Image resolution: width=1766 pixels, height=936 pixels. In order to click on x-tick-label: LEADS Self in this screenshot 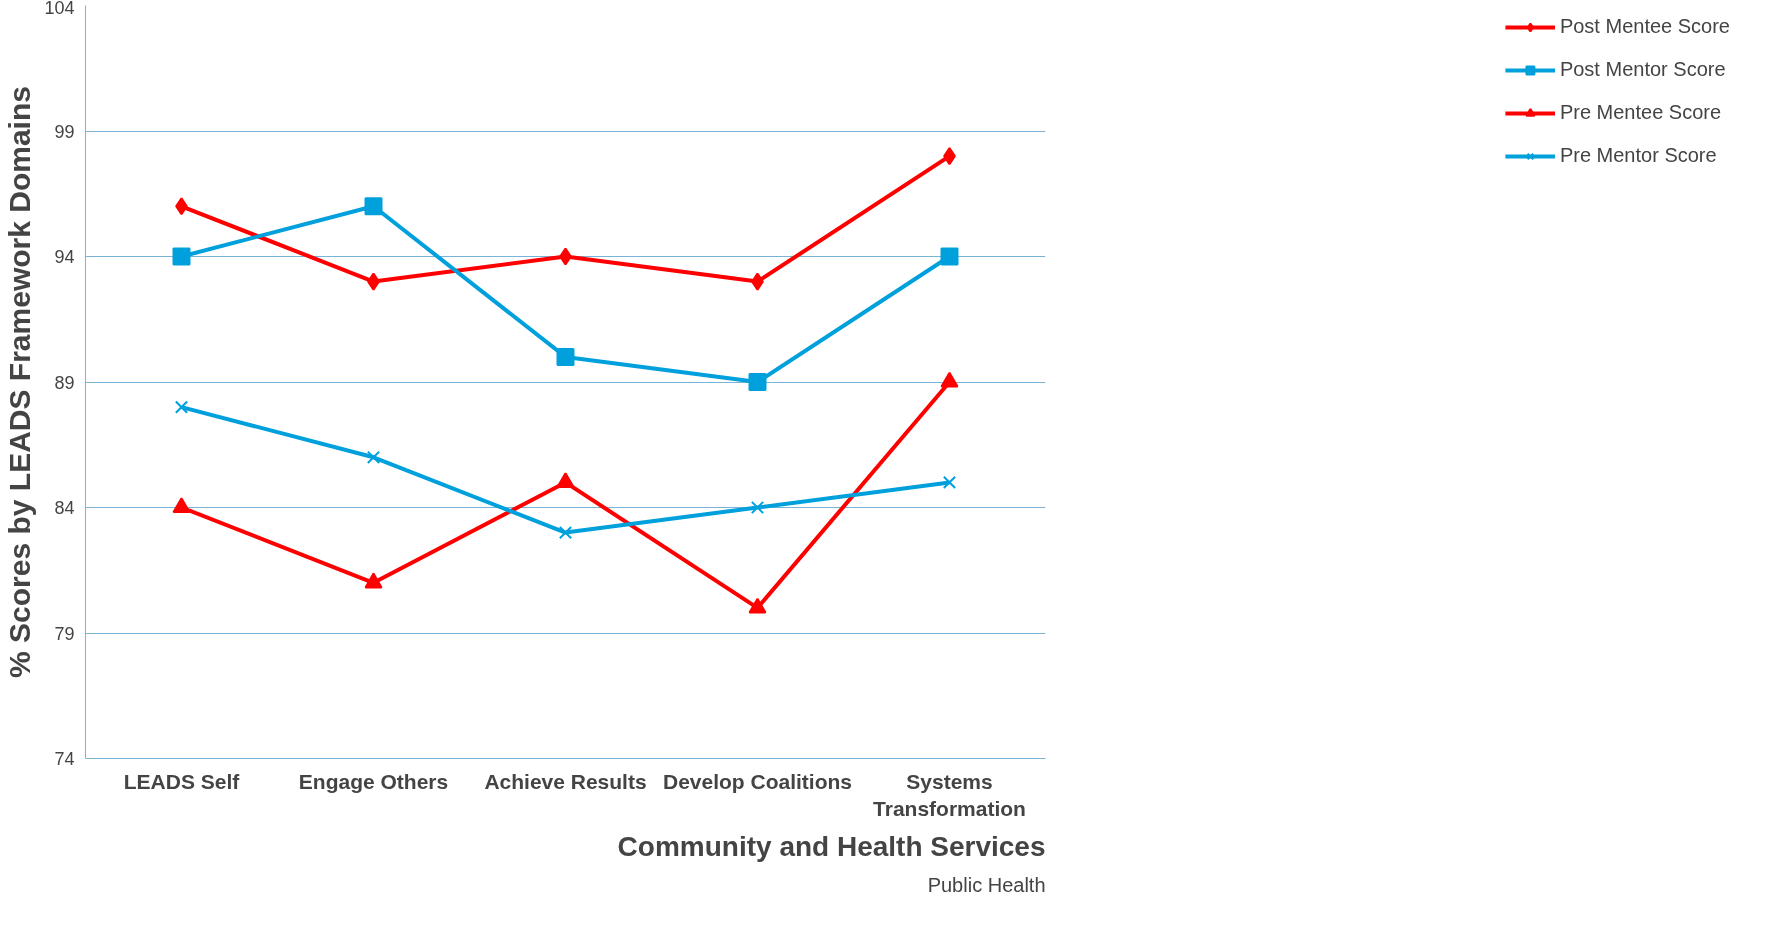, I will do `click(182, 781)`.